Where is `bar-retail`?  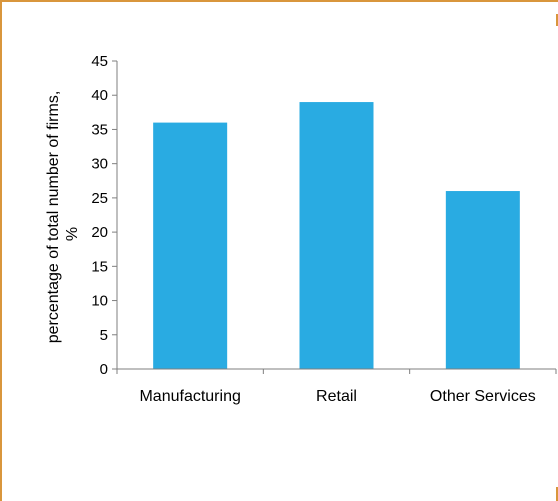
bar-retail is located at coordinates (336, 236).